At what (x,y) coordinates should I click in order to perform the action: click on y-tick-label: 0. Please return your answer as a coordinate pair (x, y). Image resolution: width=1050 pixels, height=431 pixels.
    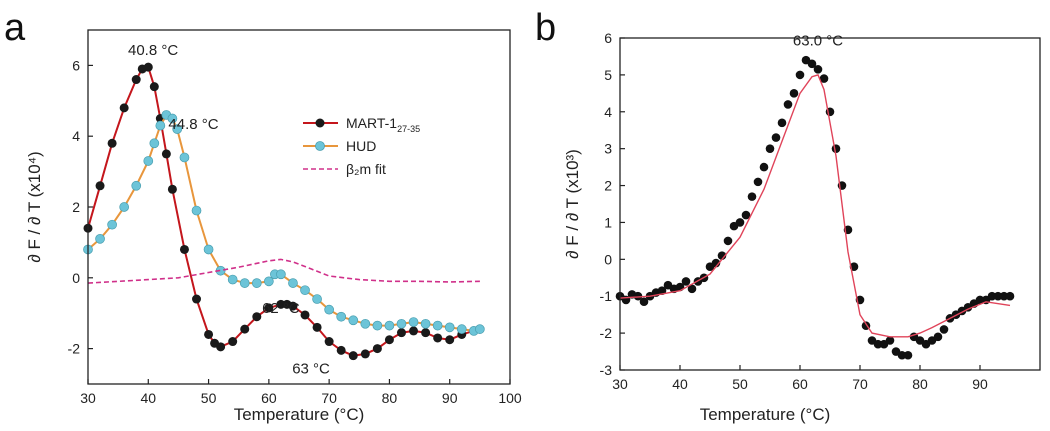
    Looking at the image, I should click on (76, 278).